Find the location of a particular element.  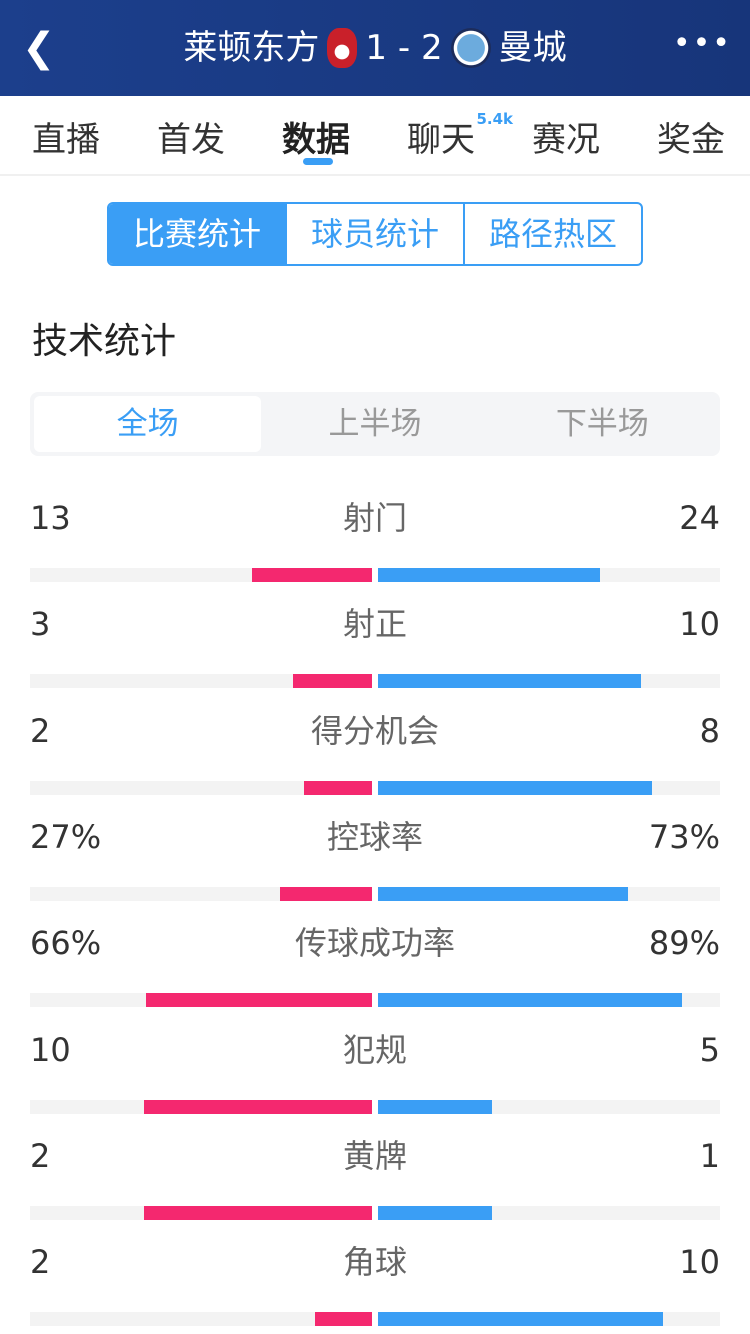

tab-chat: 聊天 5.4k is located at coordinates (460, 135).